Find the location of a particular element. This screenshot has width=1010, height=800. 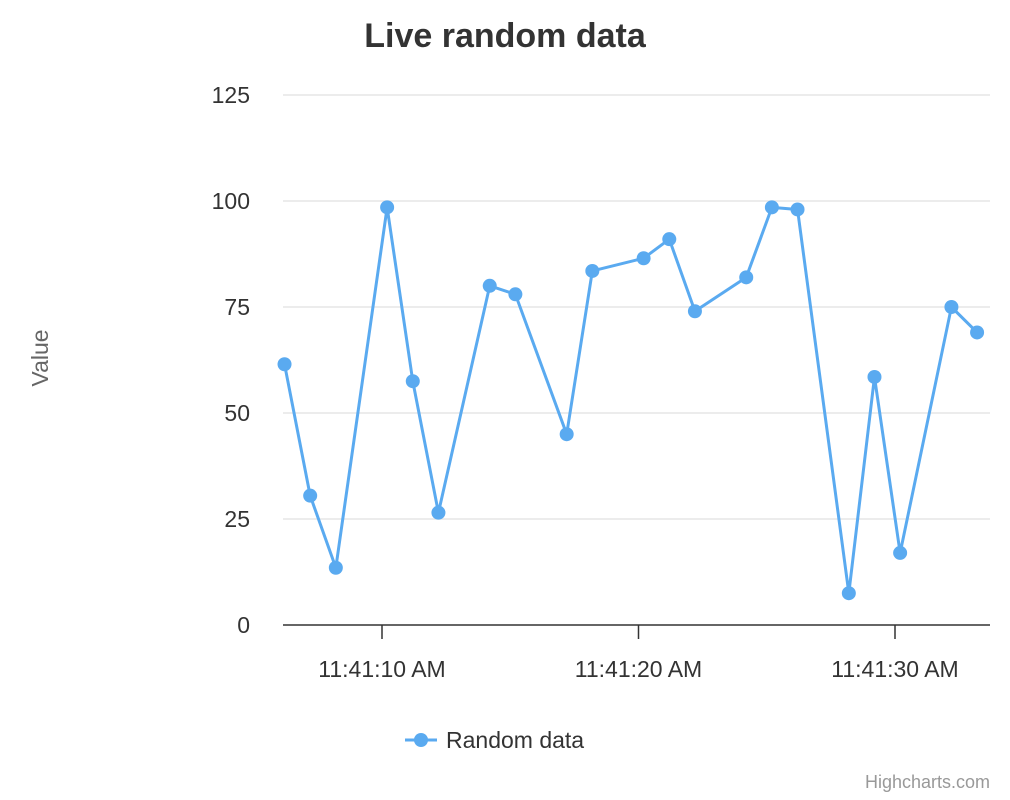

y-tick-label: 0 is located at coordinates (243, 625).